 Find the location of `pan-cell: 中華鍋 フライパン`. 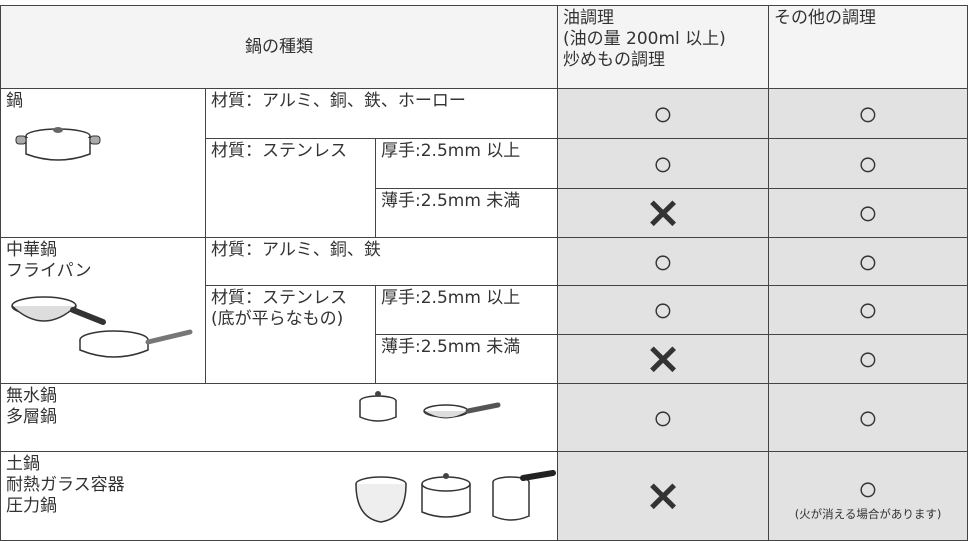

pan-cell: 中華鍋 フライパン is located at coordinates (103, 310).